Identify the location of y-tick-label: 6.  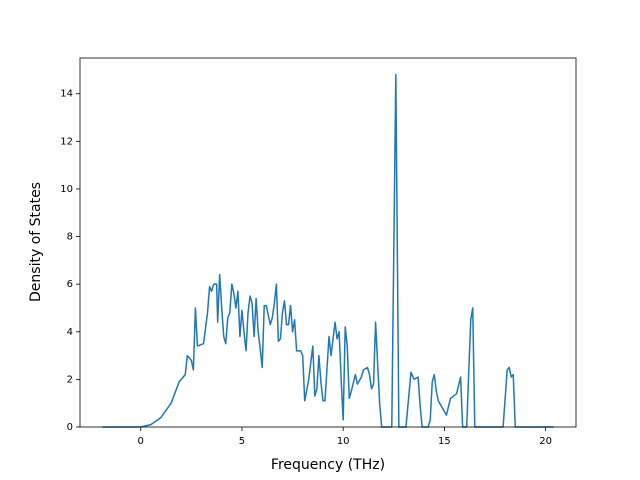
(70, 284).